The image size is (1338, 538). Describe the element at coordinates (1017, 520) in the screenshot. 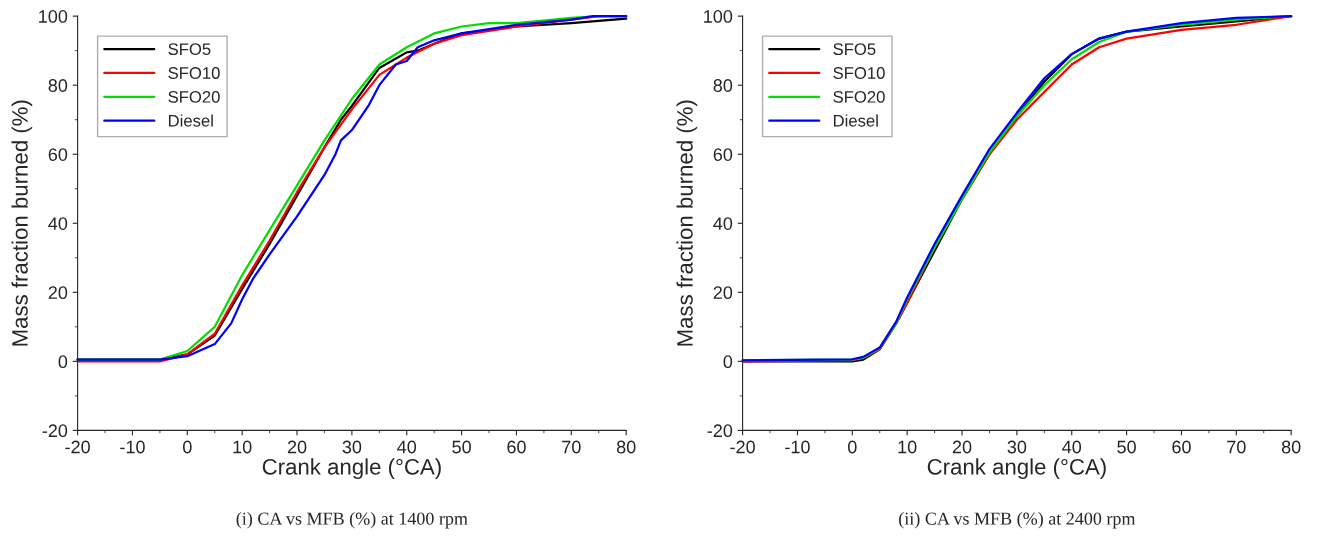

I see `text: (ii) CA vs MFB (%) at 2400 rpm` at that location.